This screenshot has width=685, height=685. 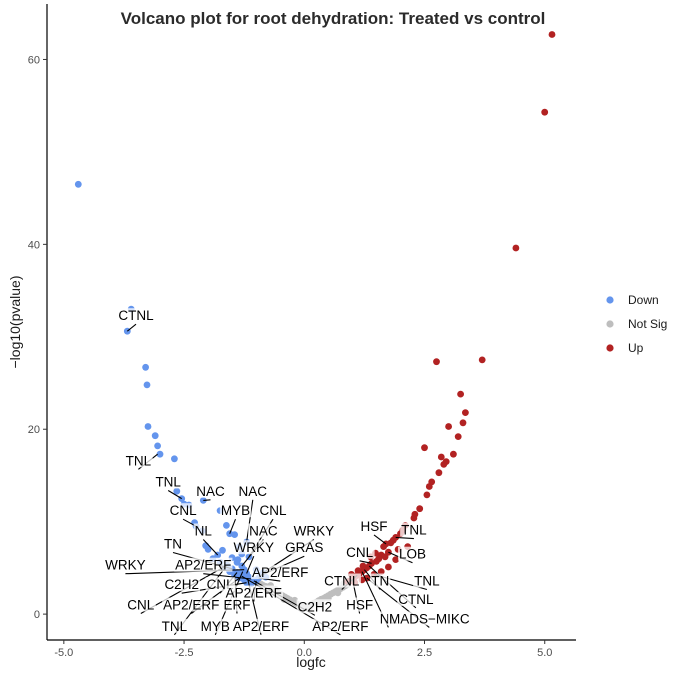 I want to click on gene-label: ERF, so click(x=237, y=605).